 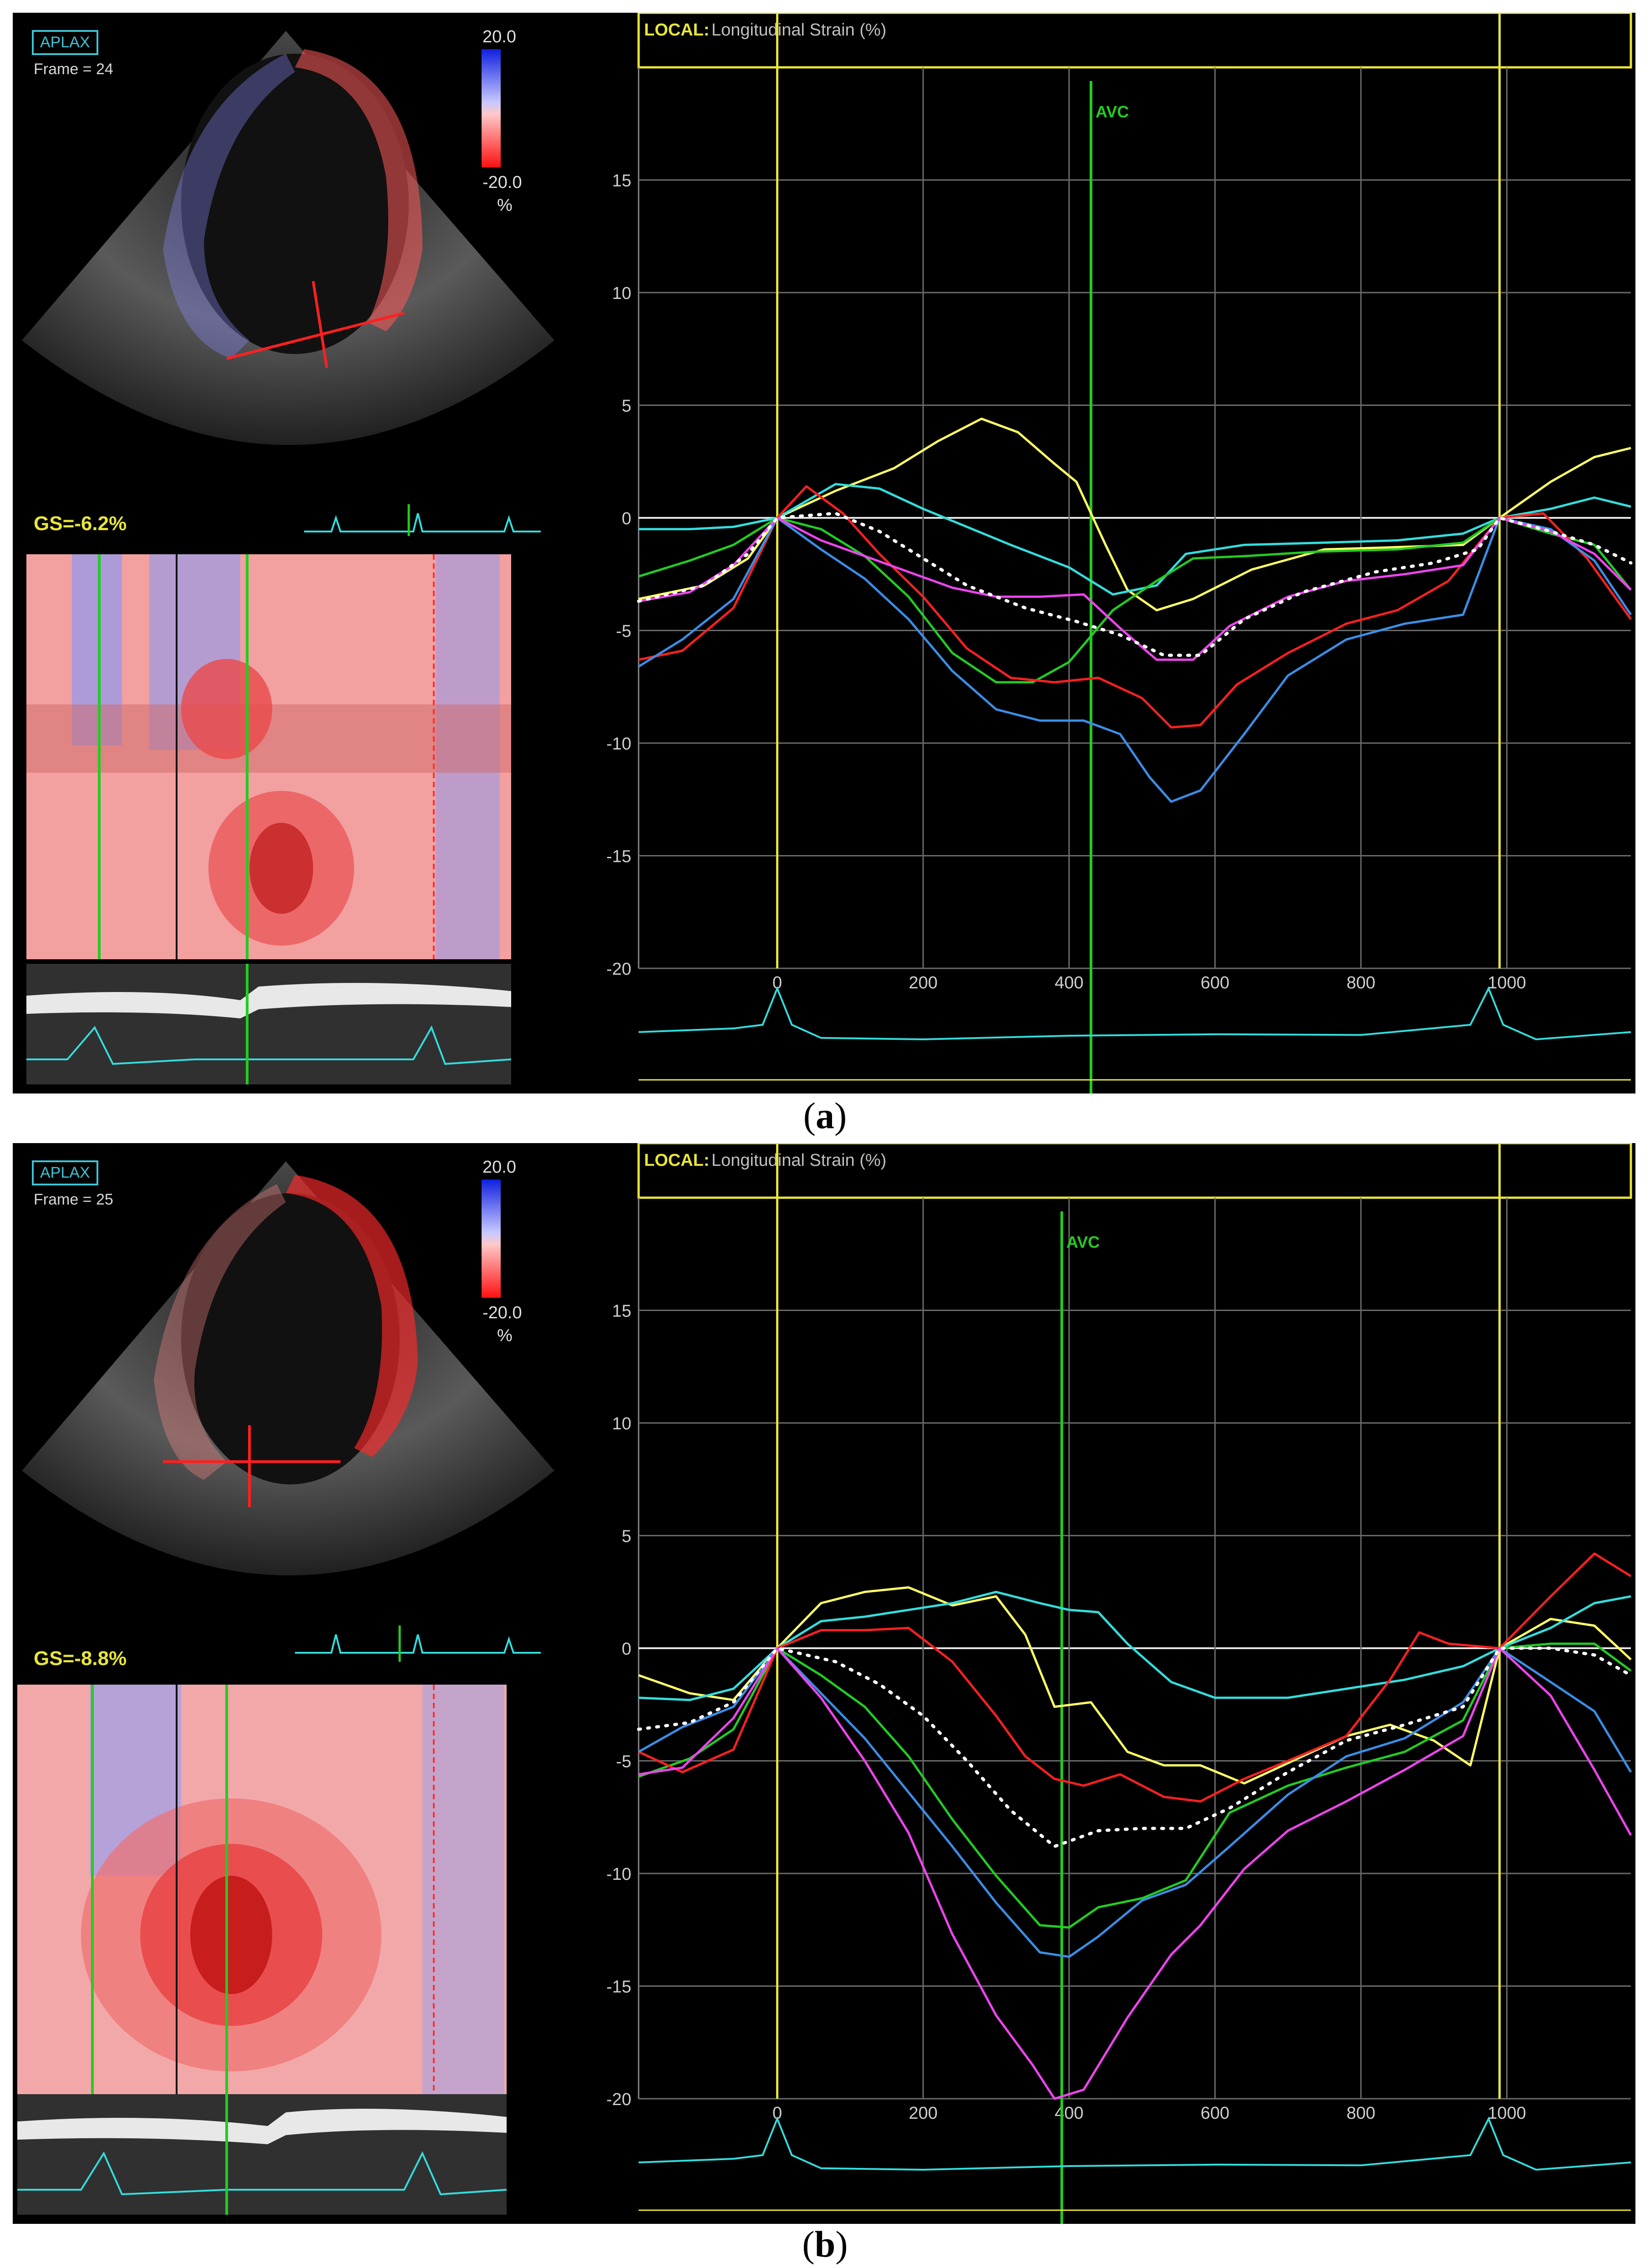 What do you see at coordinates (73, 1199) in the screenshot?
I see `frame-number: Frame = 25` at bounding box center [73, 1199].